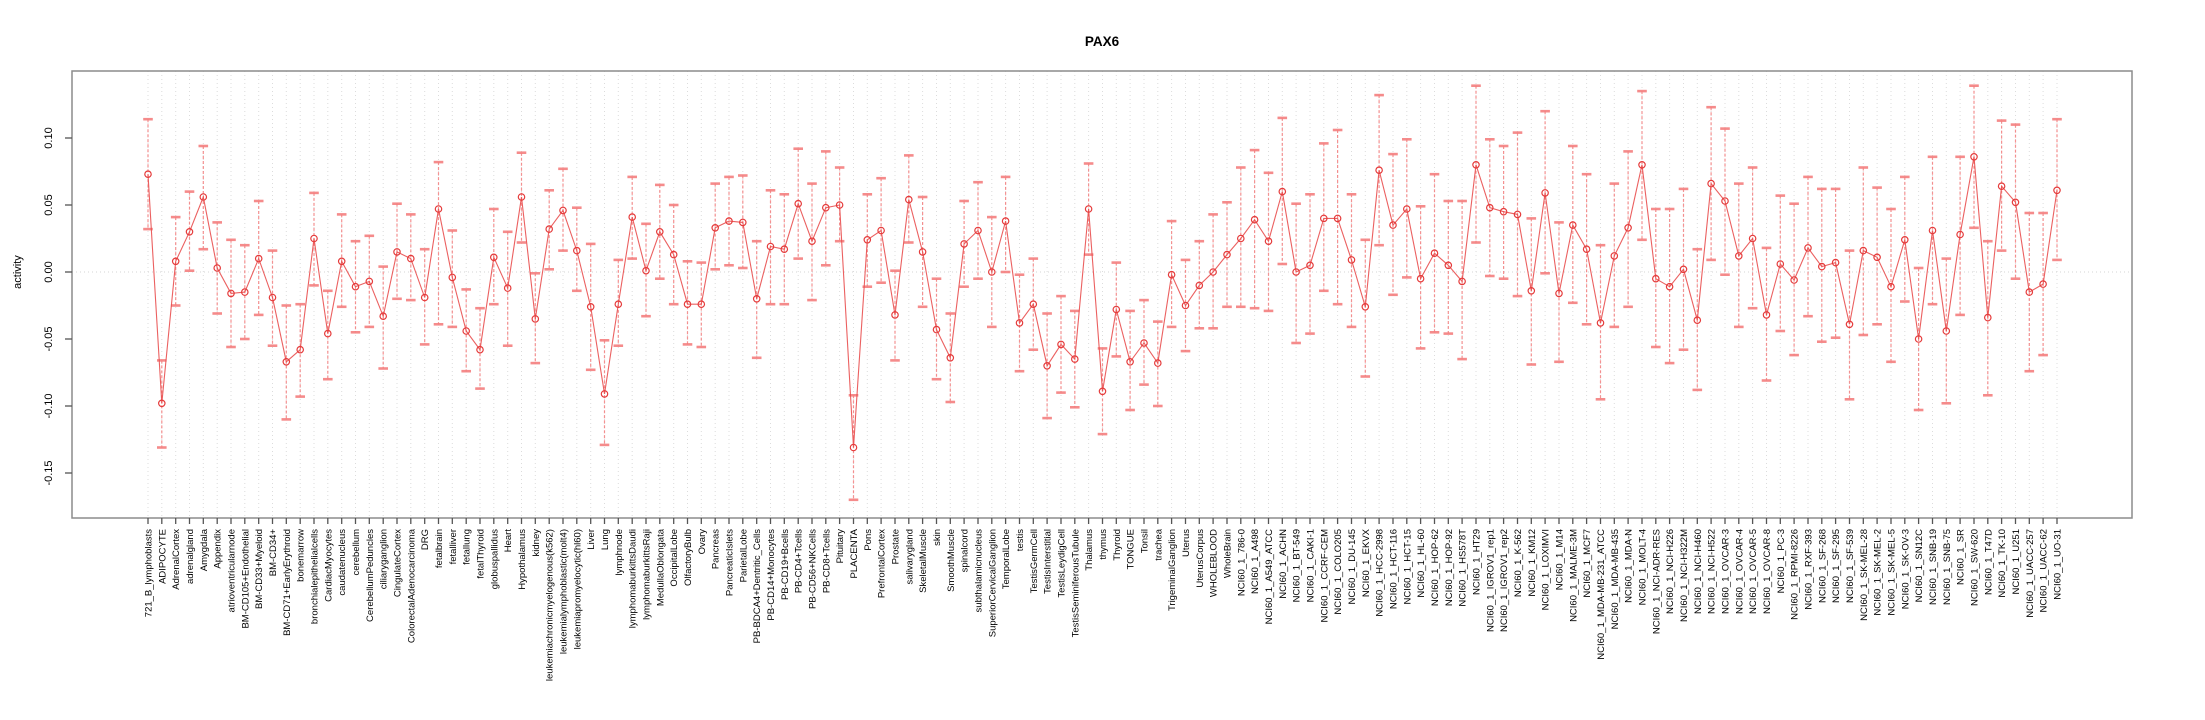 Image resolution: width=2205 pixels, height=720 pixels. I want to click on x-tick-label: SkeletalMuscle, so click(923, 561).